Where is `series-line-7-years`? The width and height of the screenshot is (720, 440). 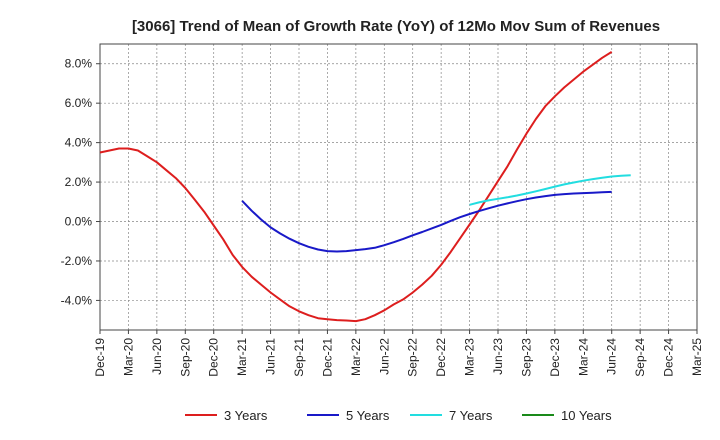 series-line-7-years is located at coordinates (550, 190).